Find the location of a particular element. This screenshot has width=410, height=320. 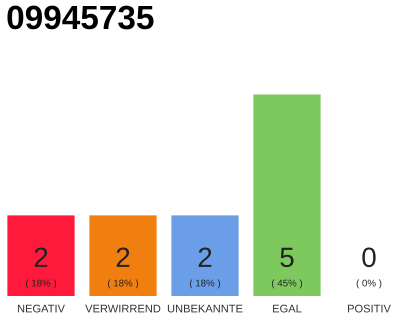

chart-title: 09945735 is located at coordinates (80, 18).